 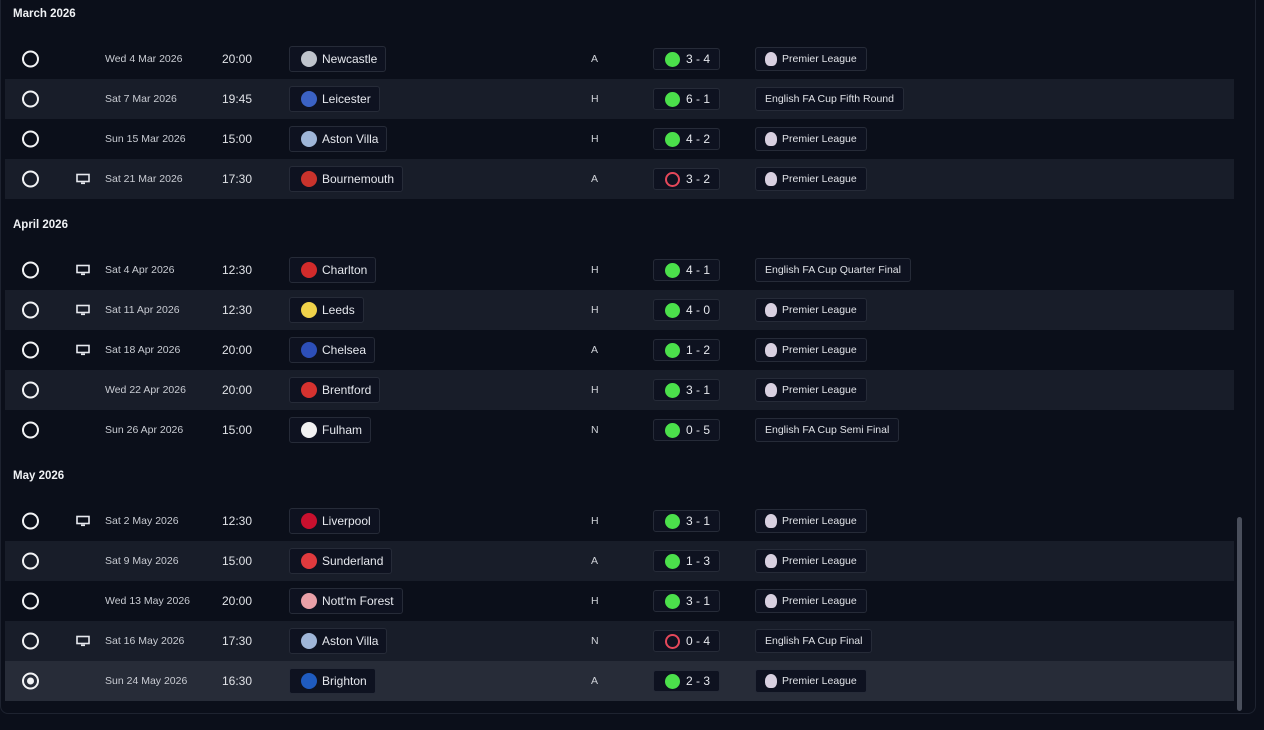 What do you see at coordinates (819, 350) in the screenshot?
I see `competition-name: Premier League` at bounding box center [819, 350].